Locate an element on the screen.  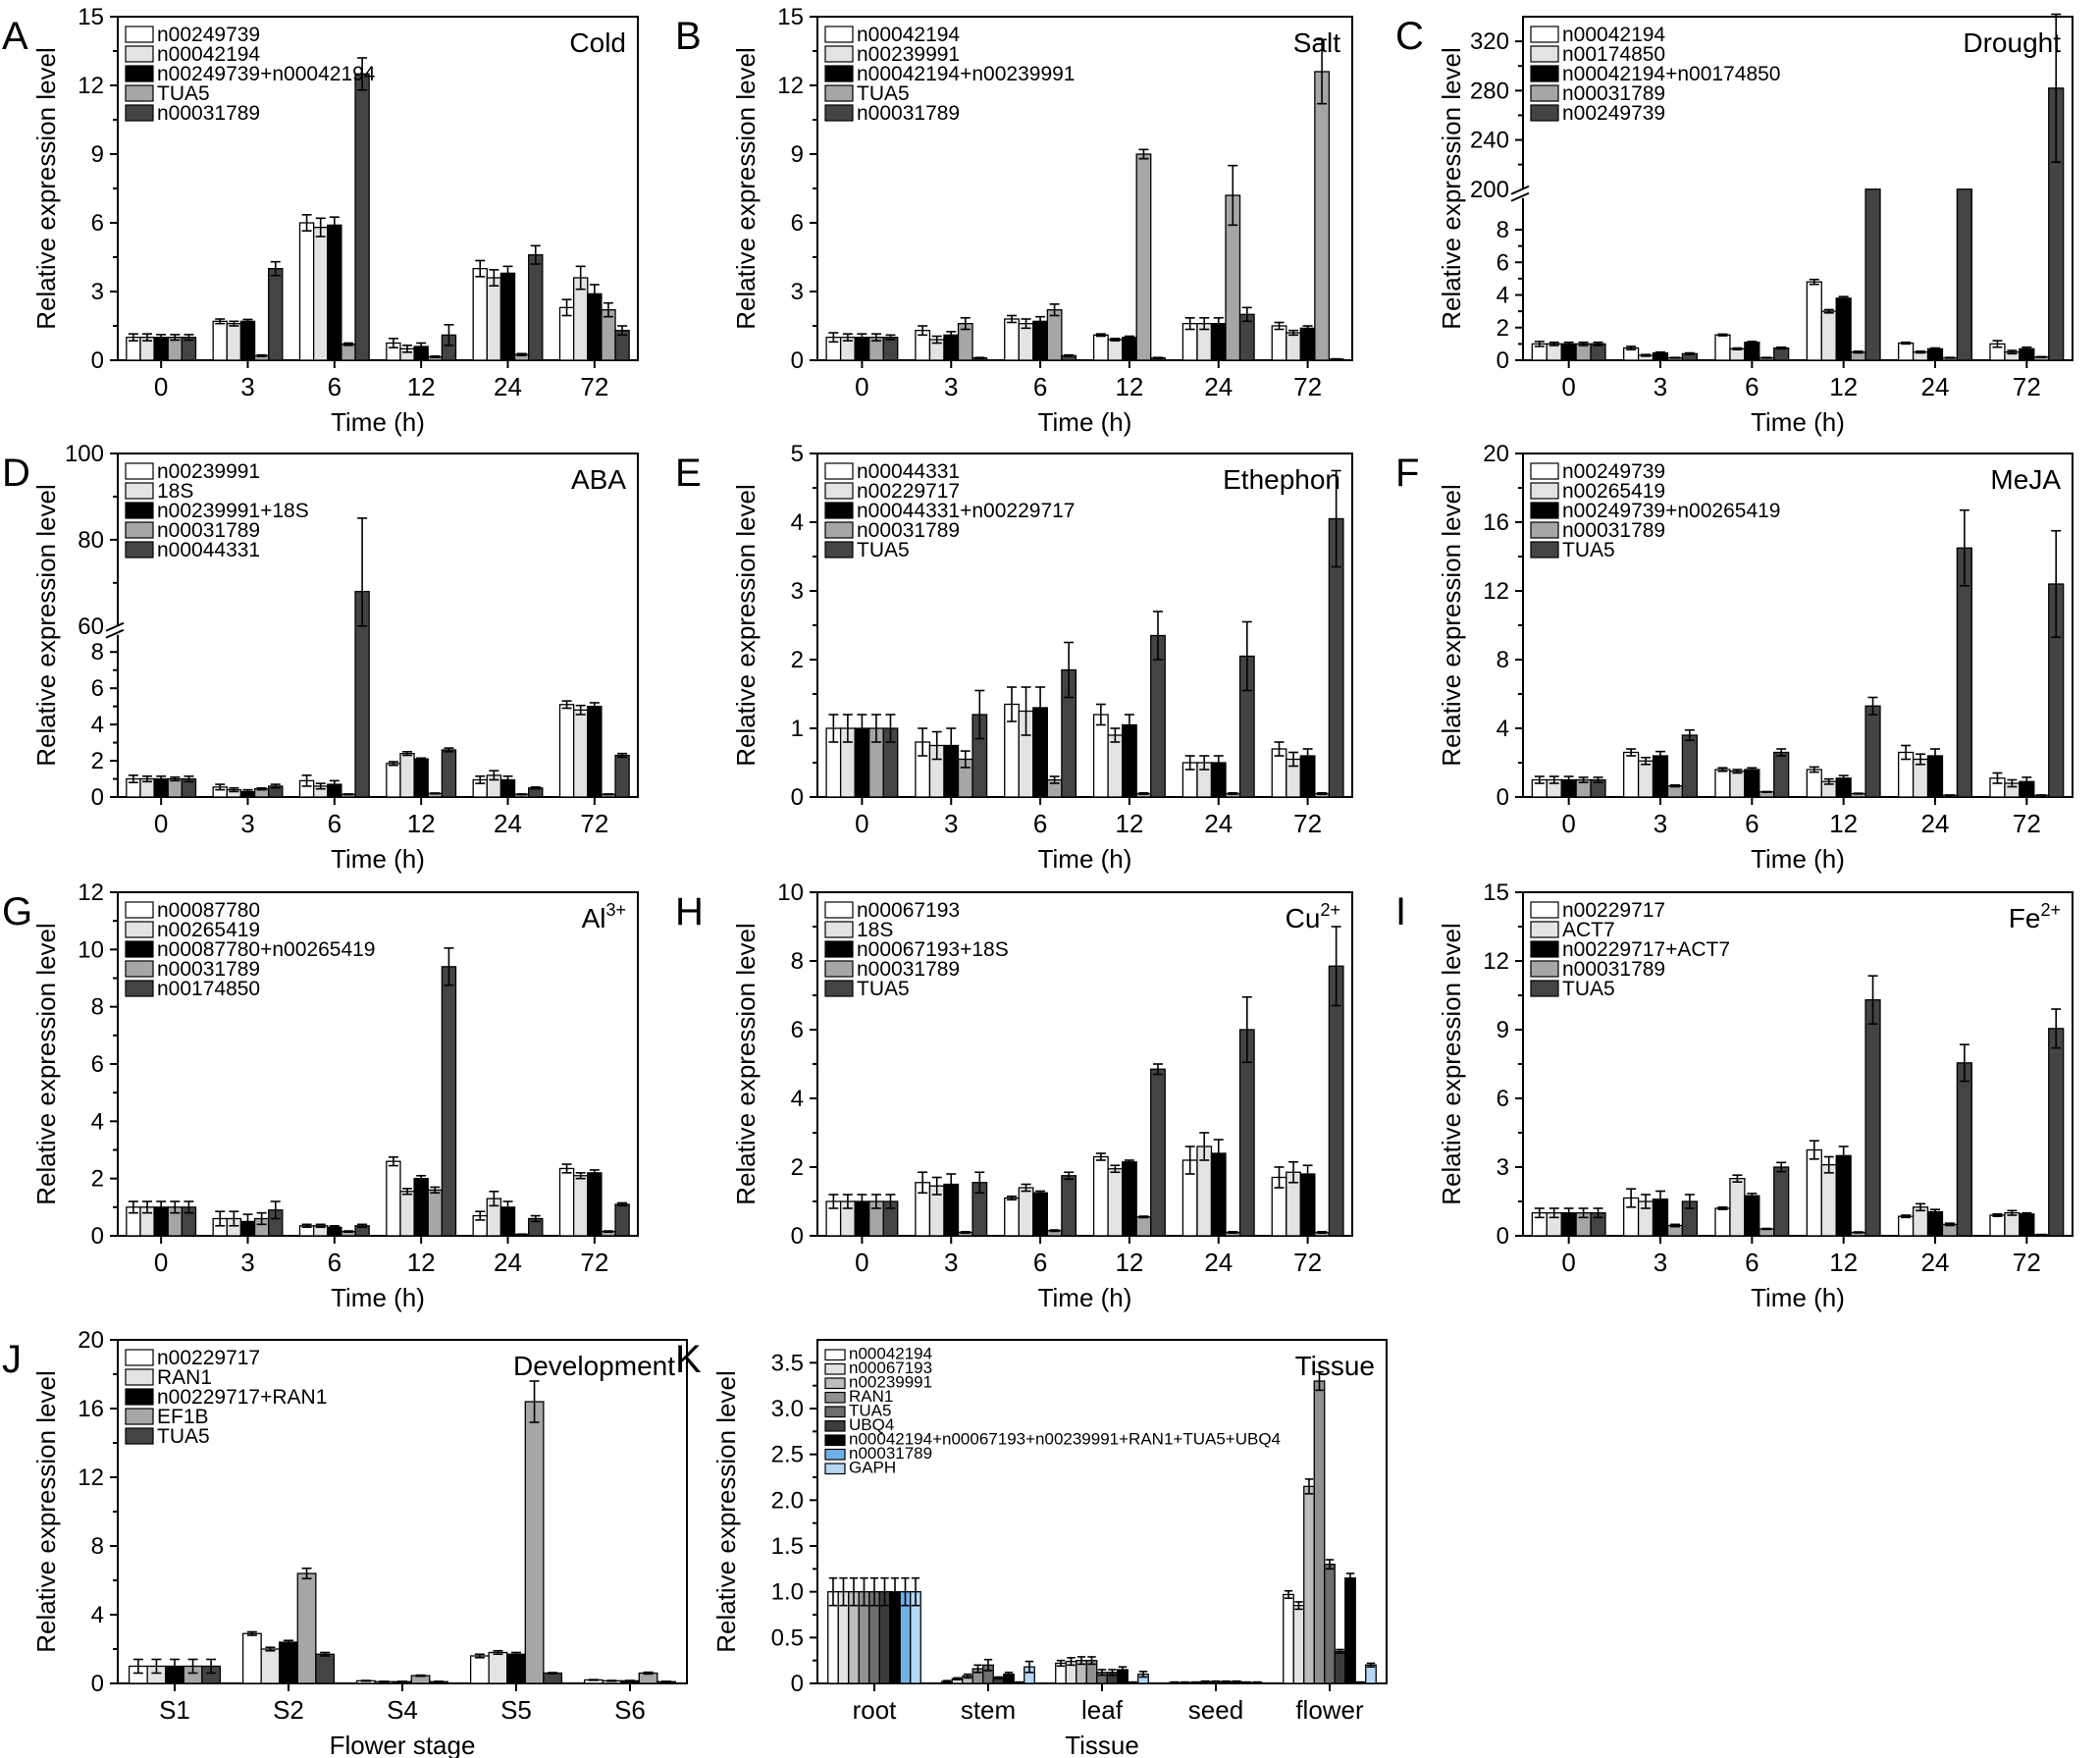
legend-label: ACT7 is located at coordinates (1588, 930).